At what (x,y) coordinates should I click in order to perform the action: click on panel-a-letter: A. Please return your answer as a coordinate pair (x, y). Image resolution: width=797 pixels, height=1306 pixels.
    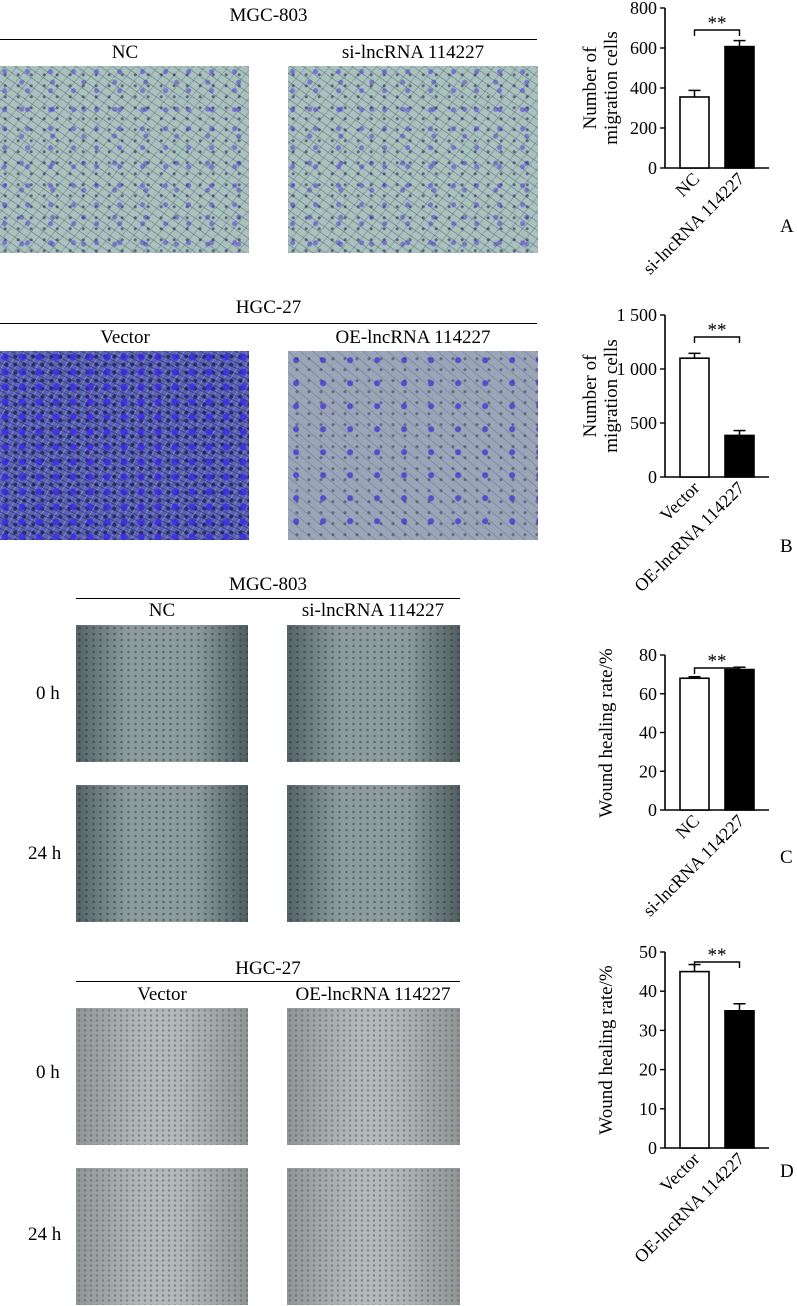
    Looking at the image, I should click on (787, 226).